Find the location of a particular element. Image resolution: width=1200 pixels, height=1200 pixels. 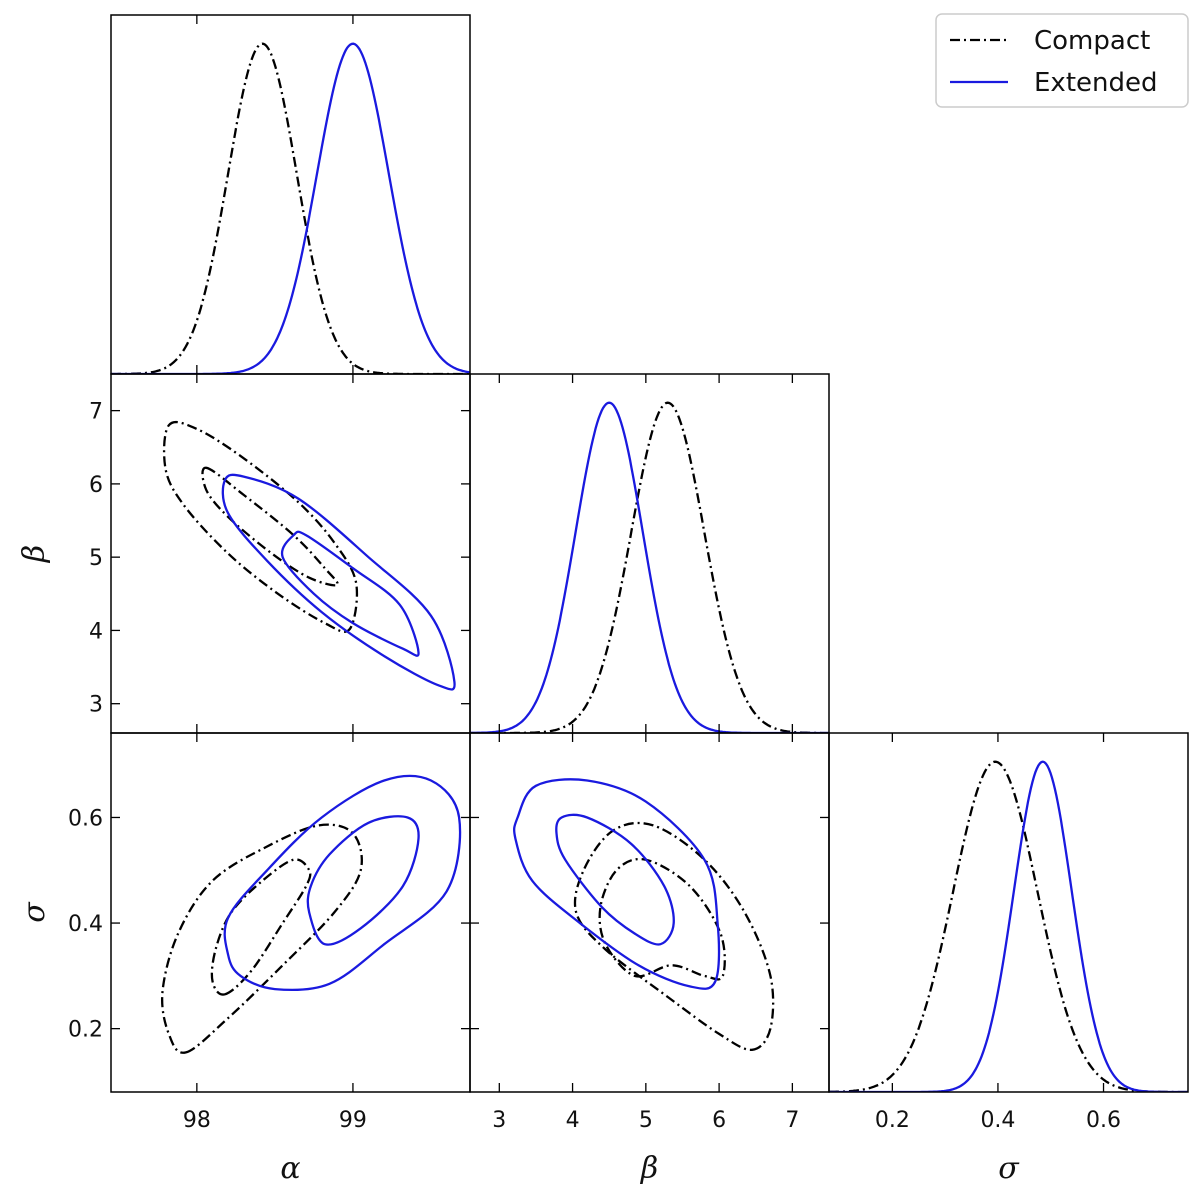

legend: Compact Extended is located at coordinates (1062, 60).